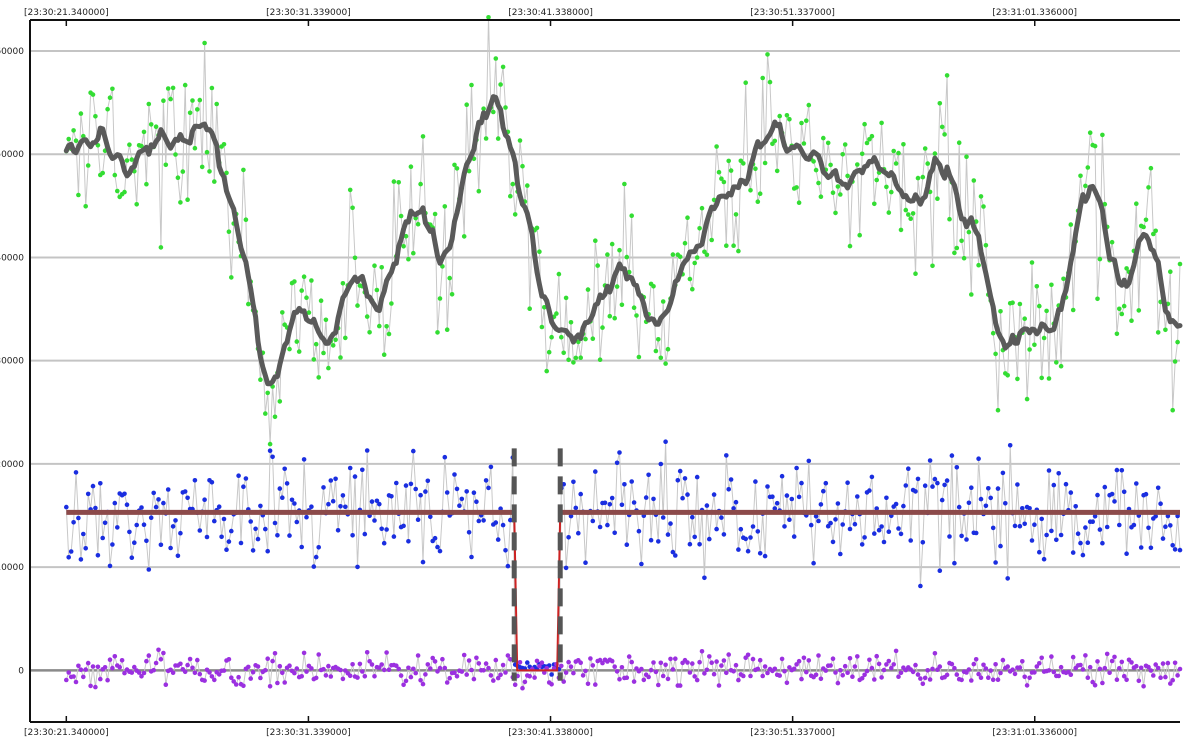 The image size is (1185, 745). Describe the element at coordinates (12, 258) in the screenshot. I see `y-tick-label: 40000` at that location.